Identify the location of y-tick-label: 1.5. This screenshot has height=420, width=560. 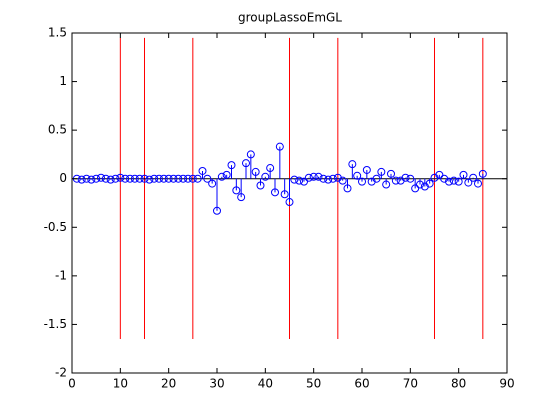
(57, 33).